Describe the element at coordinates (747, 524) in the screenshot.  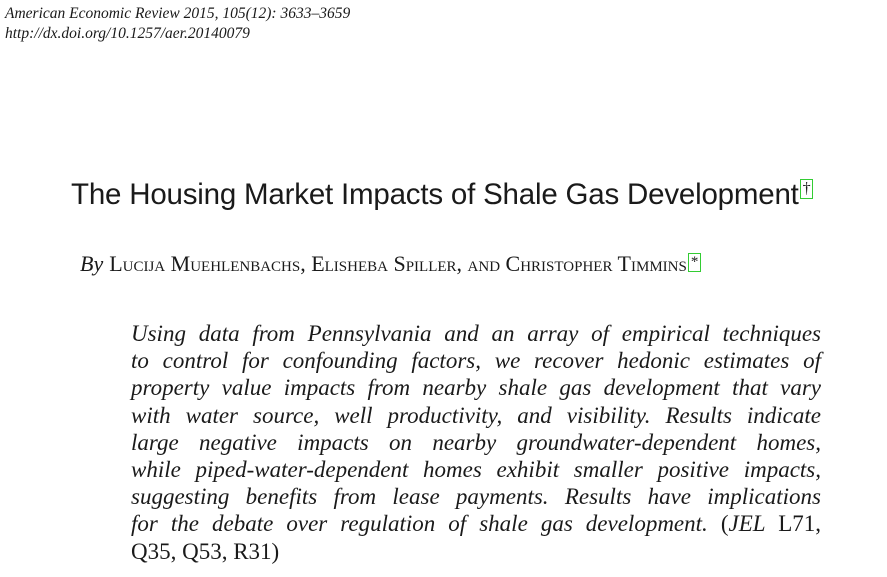
I see `jel-label: JEL` at that location.